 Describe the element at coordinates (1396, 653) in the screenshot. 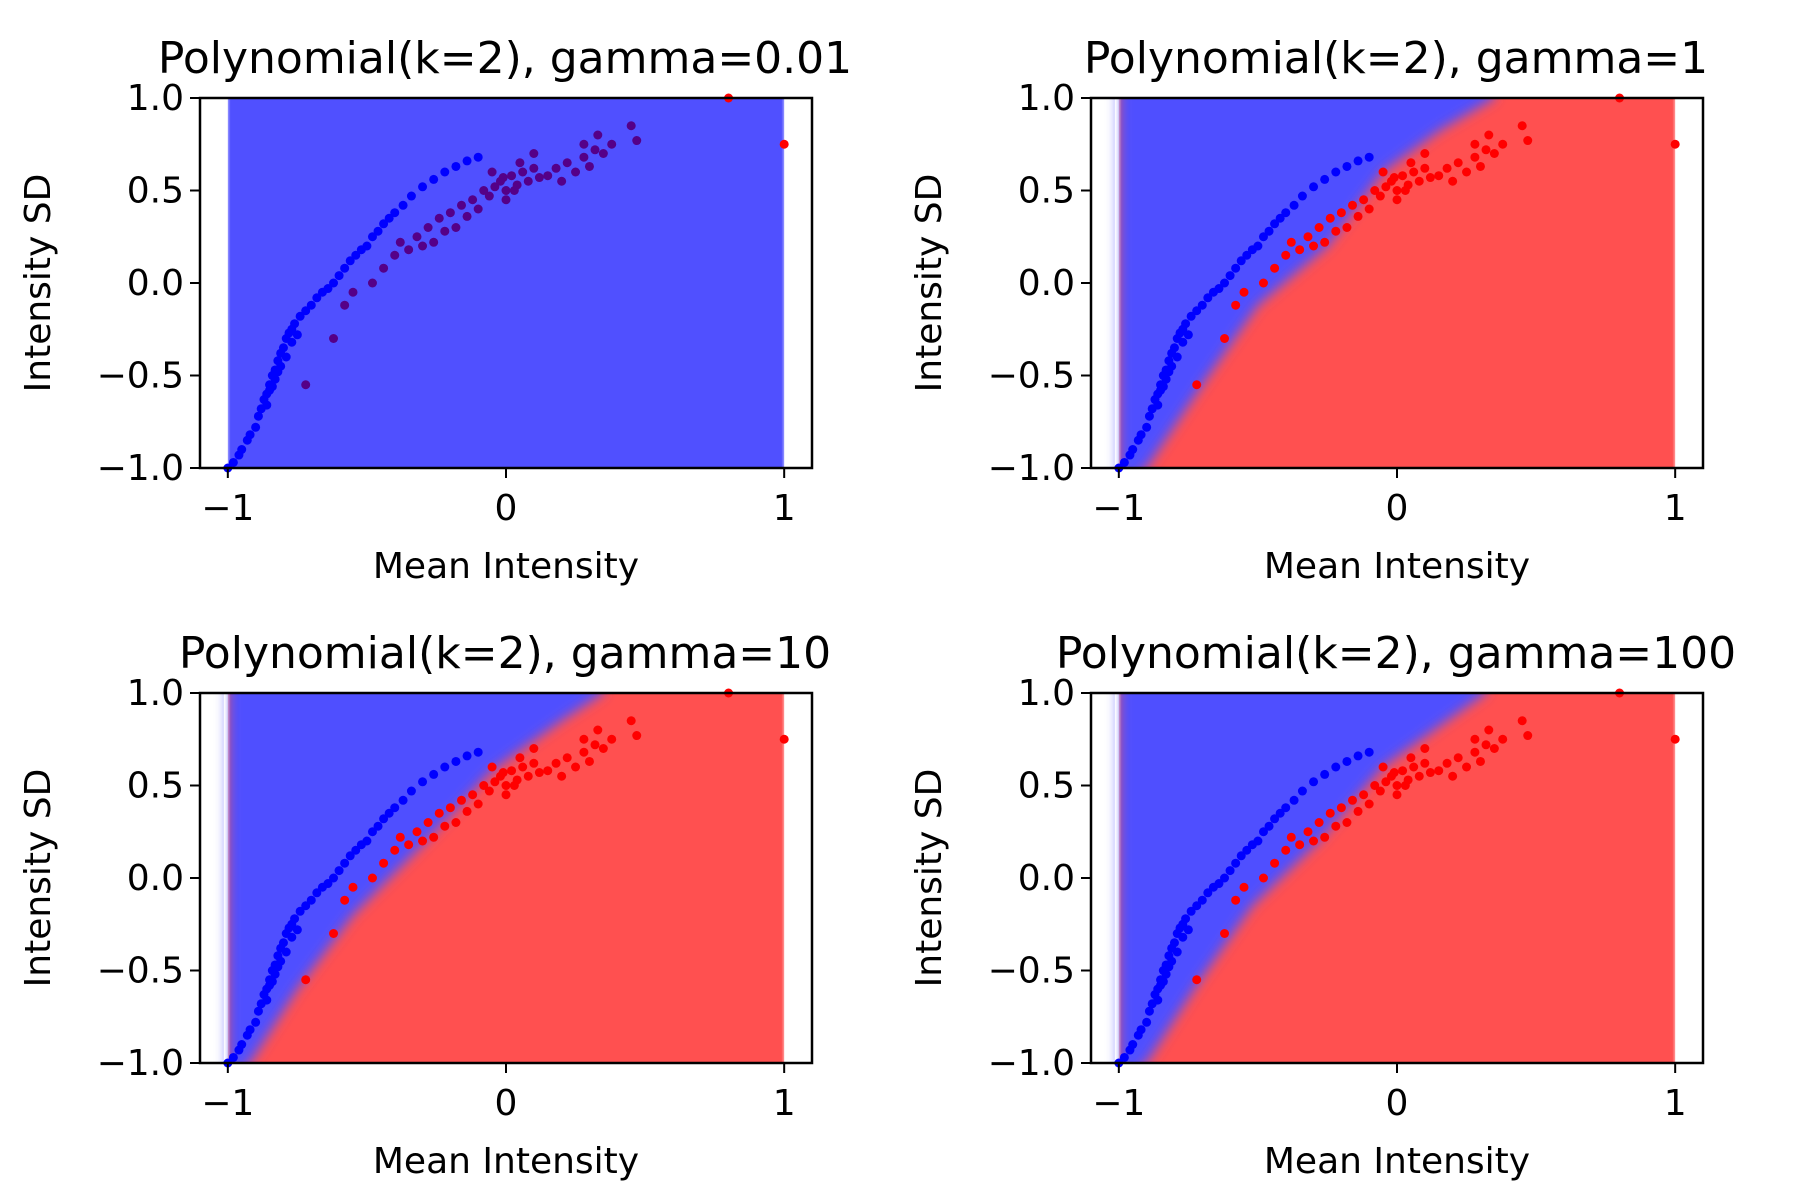

I see `subplot-title: Polynomial(k=2), gamma=100` at that location.